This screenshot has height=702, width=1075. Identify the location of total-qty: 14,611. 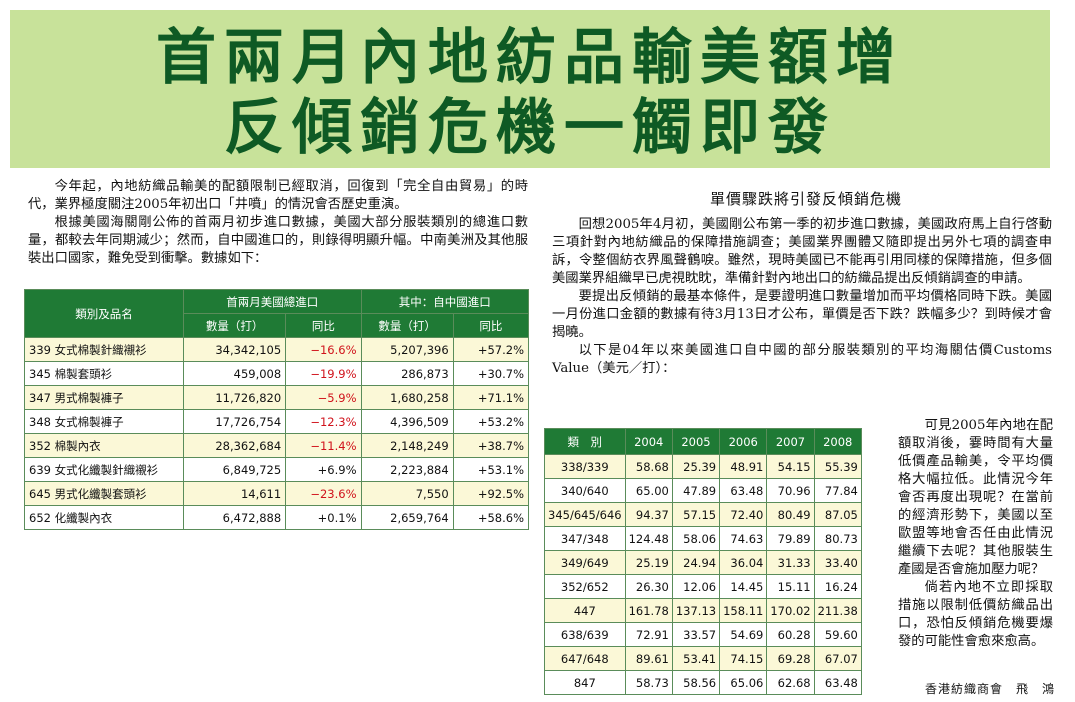
(234, 493).